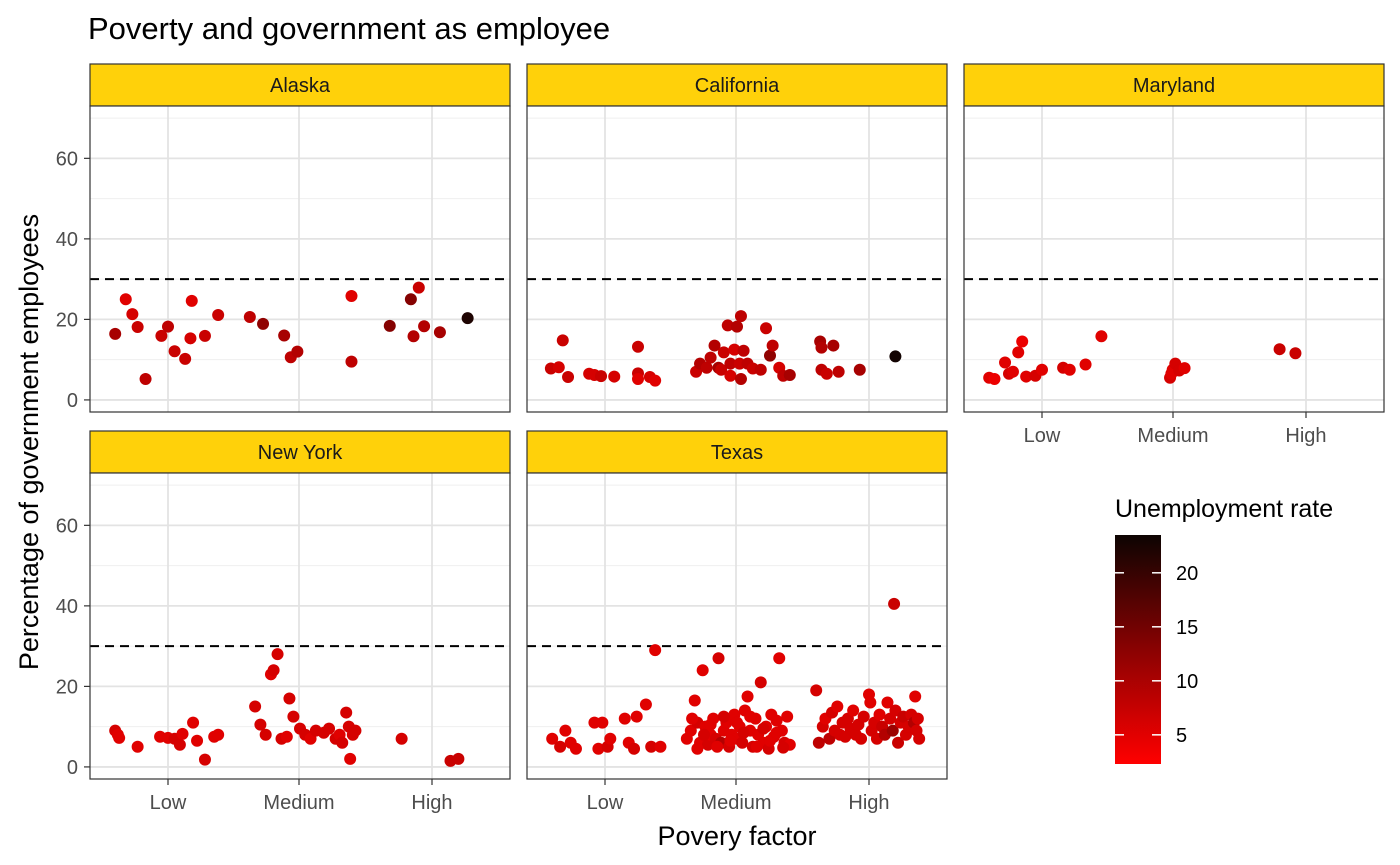 The height and width of the screenshot is (865, 1400). What do you see at coordinates (431, 803) in the screenshot?
I see `x-tick-label: High` at bounding box center [431, 803].